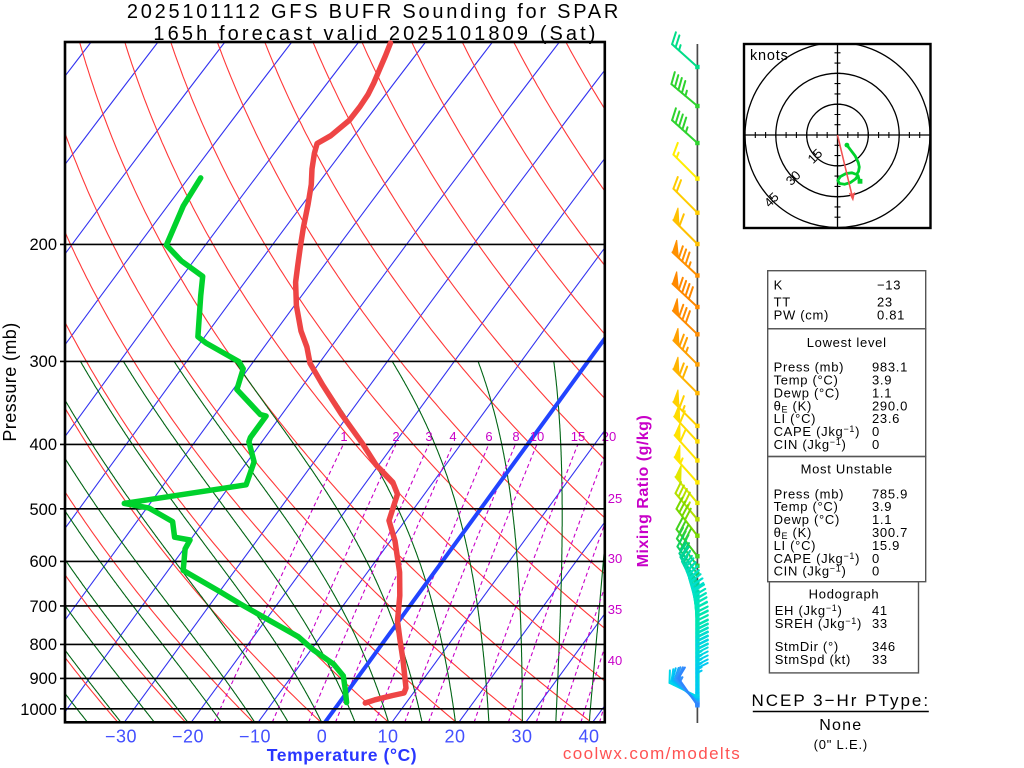  I want to click on svg-text: 8, so click(515, 436).